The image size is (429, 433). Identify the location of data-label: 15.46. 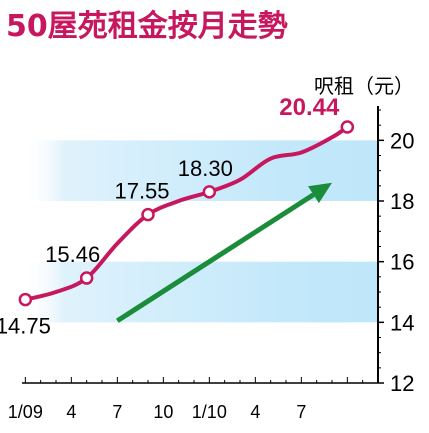
(72, 254).